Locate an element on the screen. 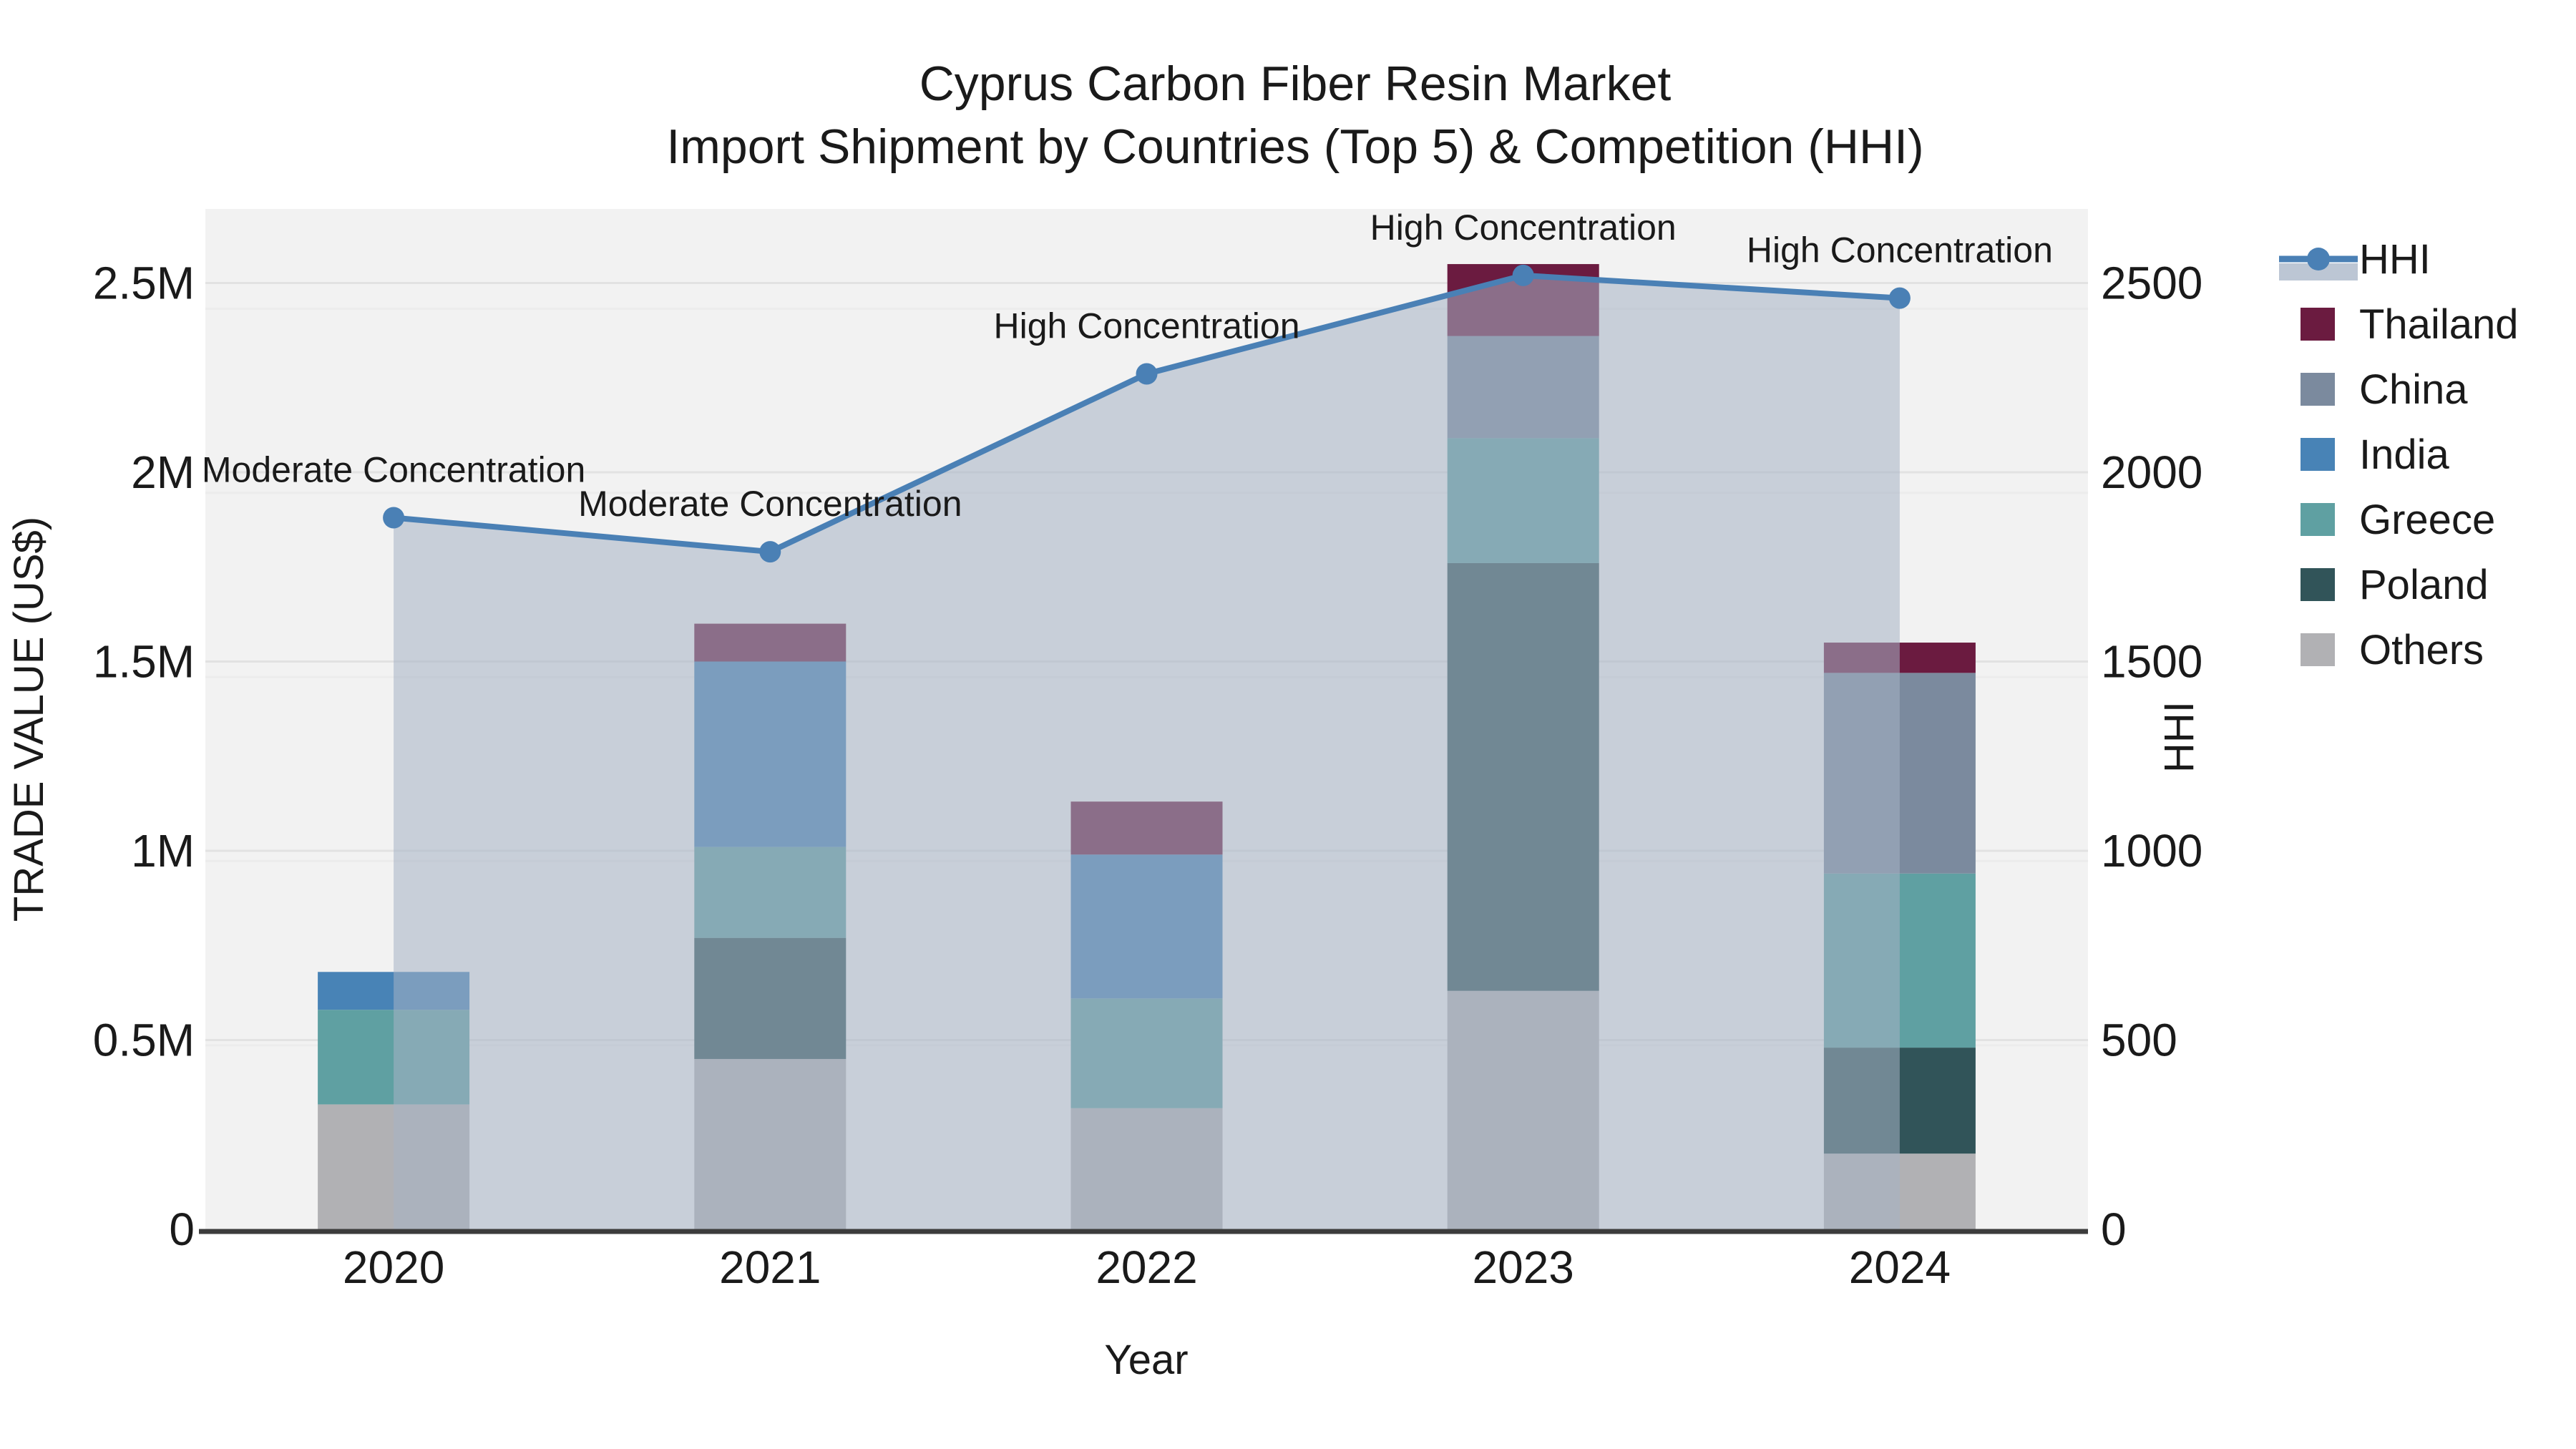  legend-item-china: China is located at coordinates (2384, 390).